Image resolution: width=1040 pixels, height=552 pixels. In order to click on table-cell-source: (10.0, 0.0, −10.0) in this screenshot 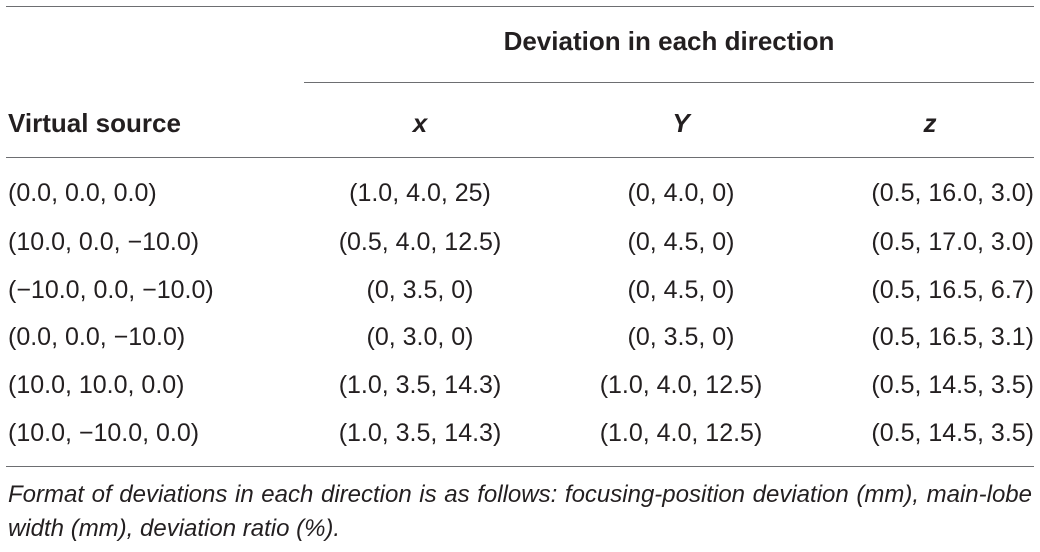, I will do `click(104, 242)`.